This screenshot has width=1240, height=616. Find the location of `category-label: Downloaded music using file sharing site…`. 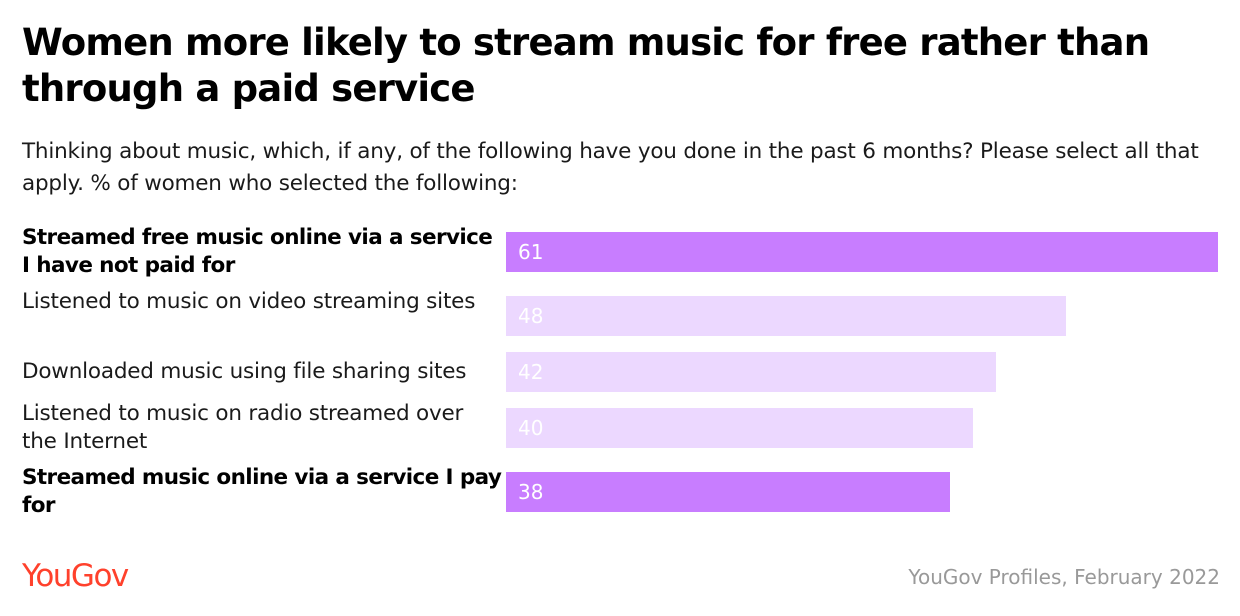

category-label: Downloaded music using file sharing site… is located at coordinates (244, 371).